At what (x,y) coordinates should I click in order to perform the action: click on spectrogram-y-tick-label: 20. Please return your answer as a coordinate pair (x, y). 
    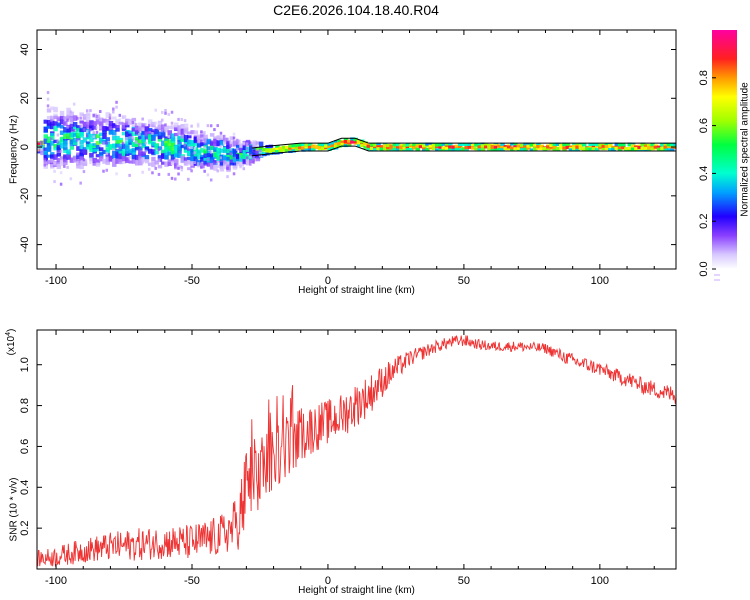
    Looking at the image, I should click on (25, 98).